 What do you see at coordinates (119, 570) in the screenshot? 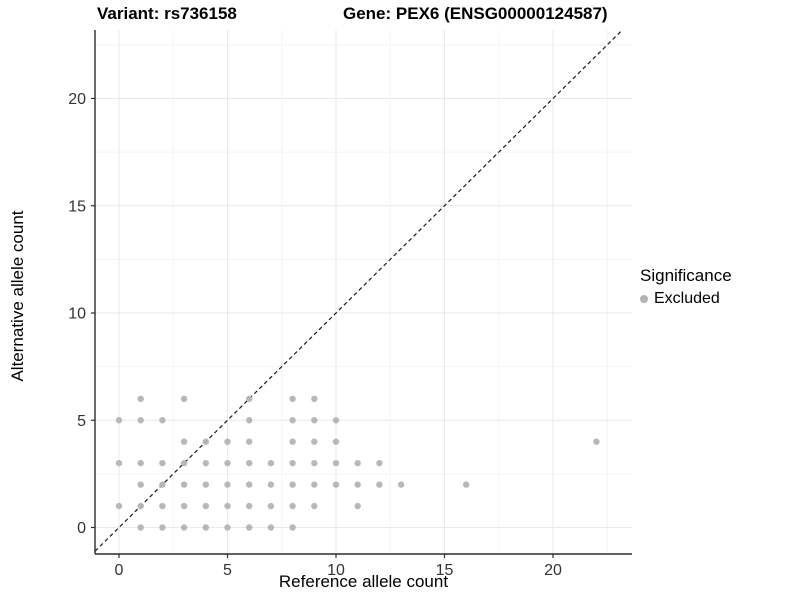
I see `x-tick-label: 0` at bounding box center [119, 570].